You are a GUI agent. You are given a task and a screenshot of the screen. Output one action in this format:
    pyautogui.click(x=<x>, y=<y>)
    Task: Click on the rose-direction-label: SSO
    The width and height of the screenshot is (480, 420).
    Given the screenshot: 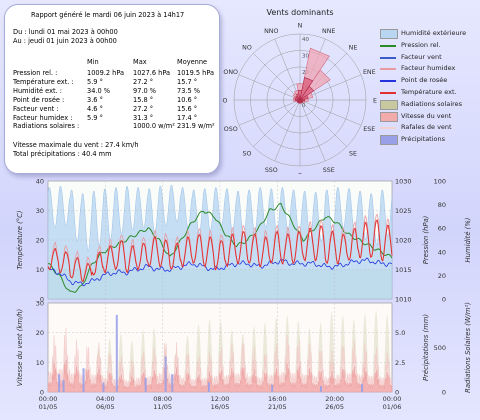 What is the action you would take?
    pyautogui.click(x=271, y=170)
    